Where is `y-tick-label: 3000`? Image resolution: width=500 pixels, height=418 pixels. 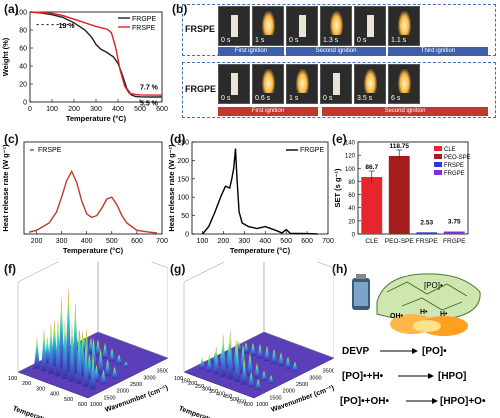 y-tick-label: 3000 is located at coordinates (315, 378).